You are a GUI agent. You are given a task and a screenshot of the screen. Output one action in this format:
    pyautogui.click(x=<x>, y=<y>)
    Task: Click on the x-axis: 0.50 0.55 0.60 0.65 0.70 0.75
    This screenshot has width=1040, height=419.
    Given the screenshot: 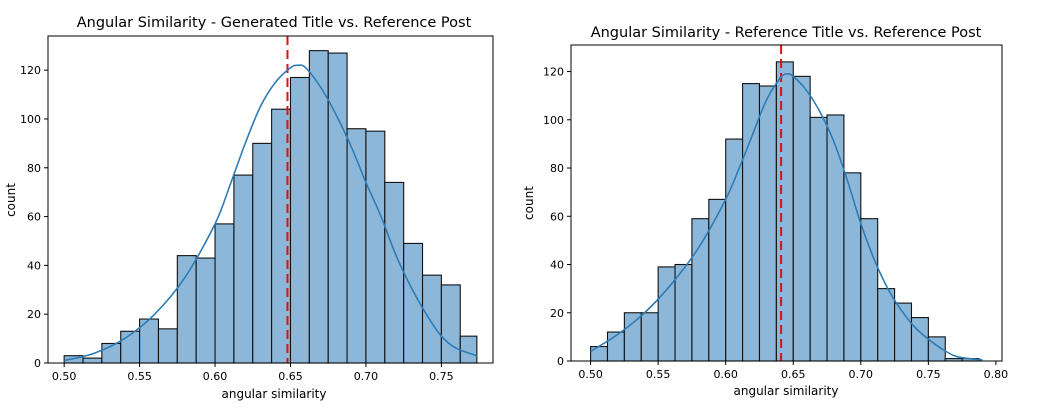 What is the action you would take?
    pyautogui.click(x=253, y=373)
    